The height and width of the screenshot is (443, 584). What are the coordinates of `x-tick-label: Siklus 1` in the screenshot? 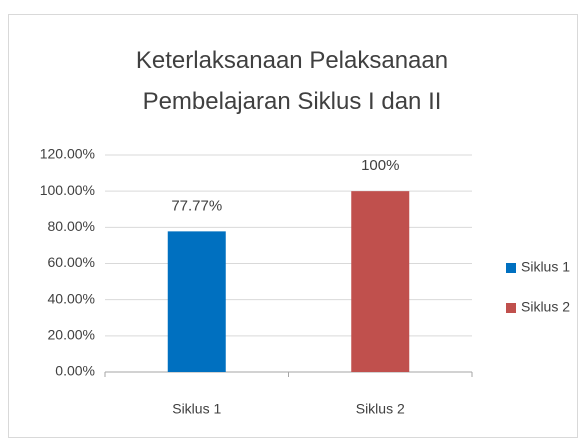 It's located at (196, 409).